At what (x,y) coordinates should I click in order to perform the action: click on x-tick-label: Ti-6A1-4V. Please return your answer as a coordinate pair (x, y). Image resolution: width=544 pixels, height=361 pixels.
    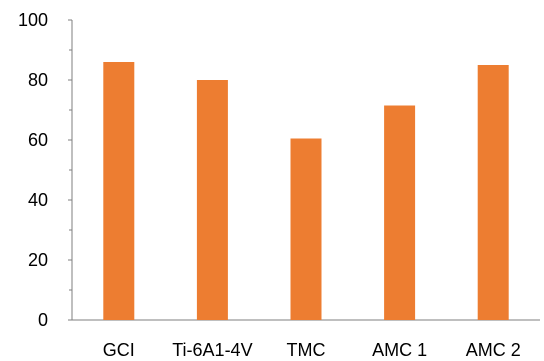
    Looking at the image, I should click on (212, 350).